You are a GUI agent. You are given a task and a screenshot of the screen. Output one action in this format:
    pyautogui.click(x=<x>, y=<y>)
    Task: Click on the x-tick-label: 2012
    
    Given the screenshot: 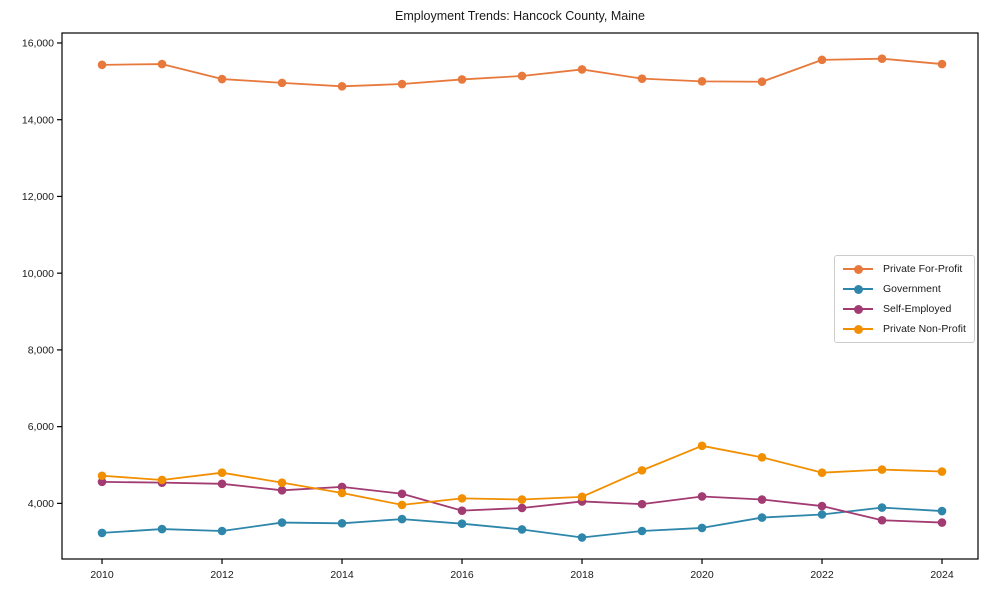 What is the action you would take?
    pyautogui.click(x=222, y=575)
    